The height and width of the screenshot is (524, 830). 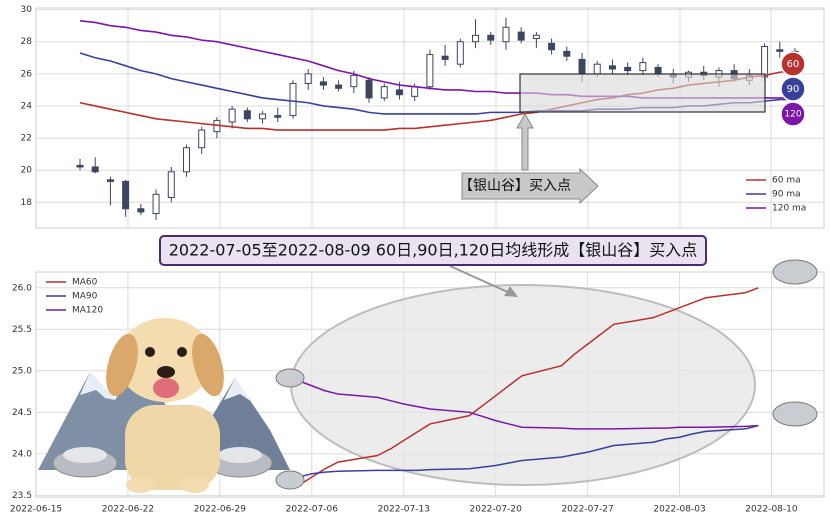 What do you see at coordinates (515, 186) in the screenshot?
I see `annotation: 【银山谷】买入点` at bounding box center [515, 186].